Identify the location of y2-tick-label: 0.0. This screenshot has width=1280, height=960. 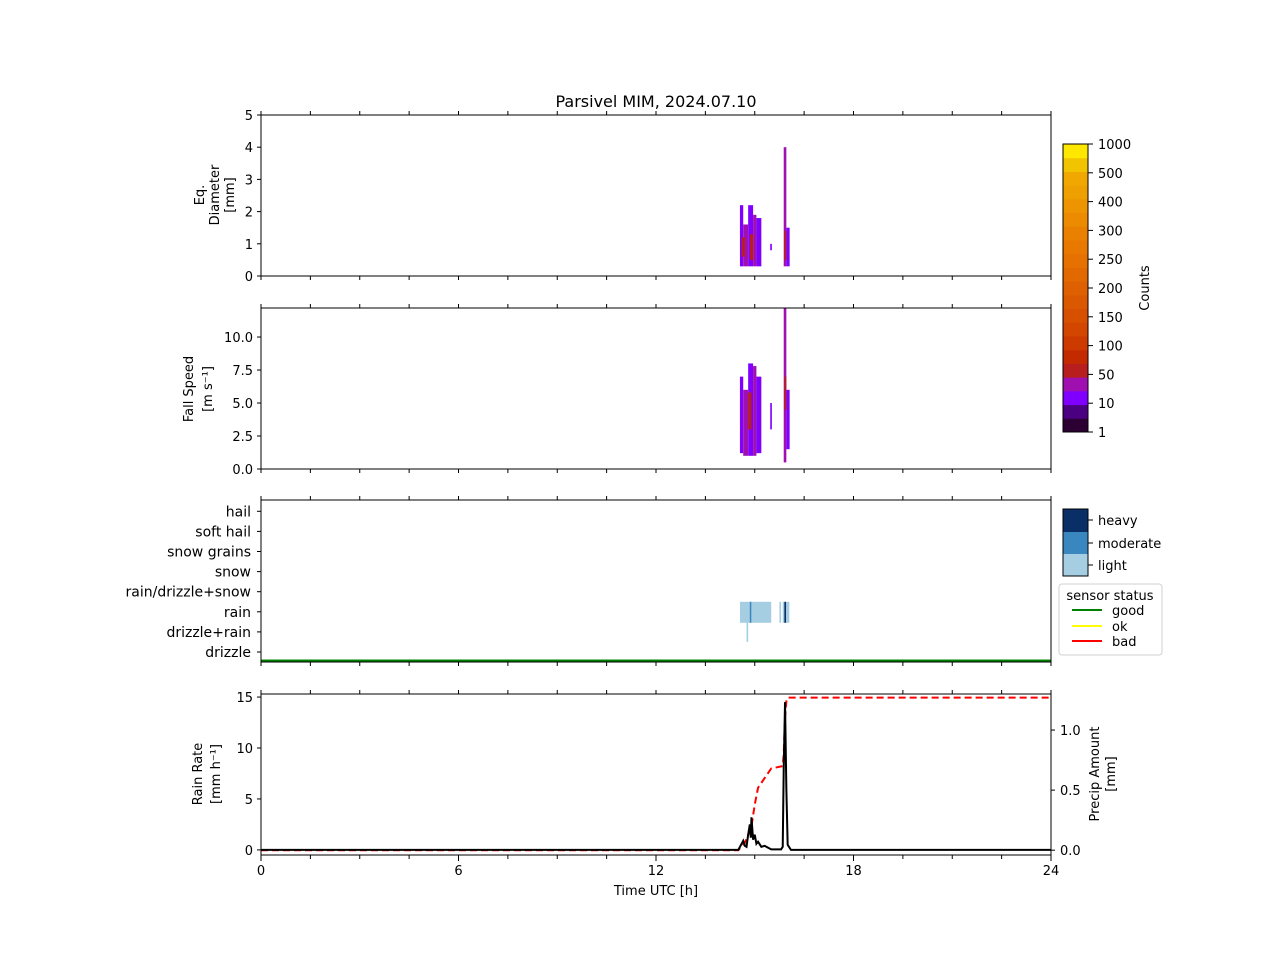
(1070, 851).